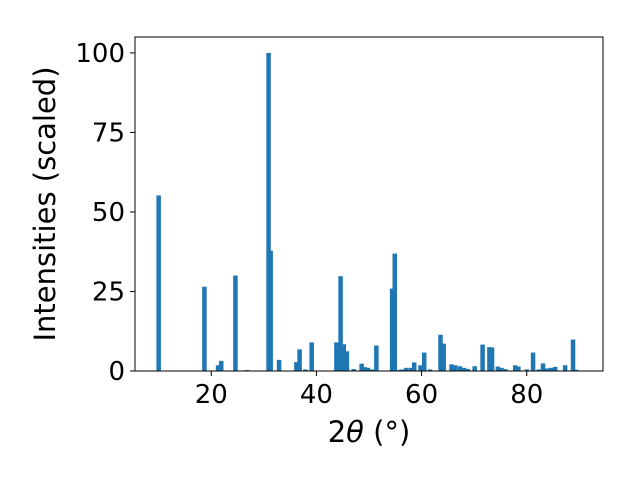  Describe the element at coordinates (355, 432) in the screenshot. I see `x-axis-label-theta: θ` at that location.